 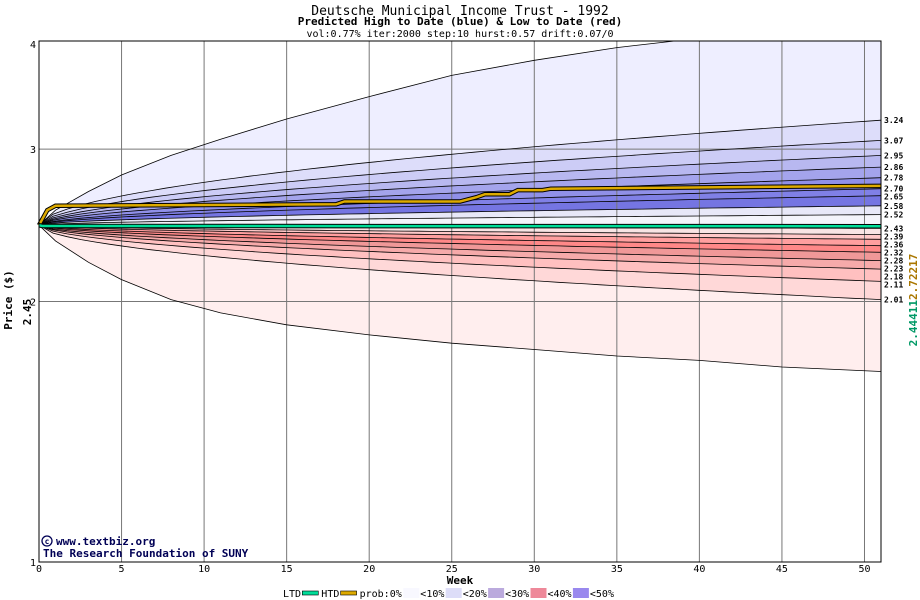 I want to click on legend: LTD HTD prob:0% <10% <20% <30% <40% <50%, so click(x=448, y=594).